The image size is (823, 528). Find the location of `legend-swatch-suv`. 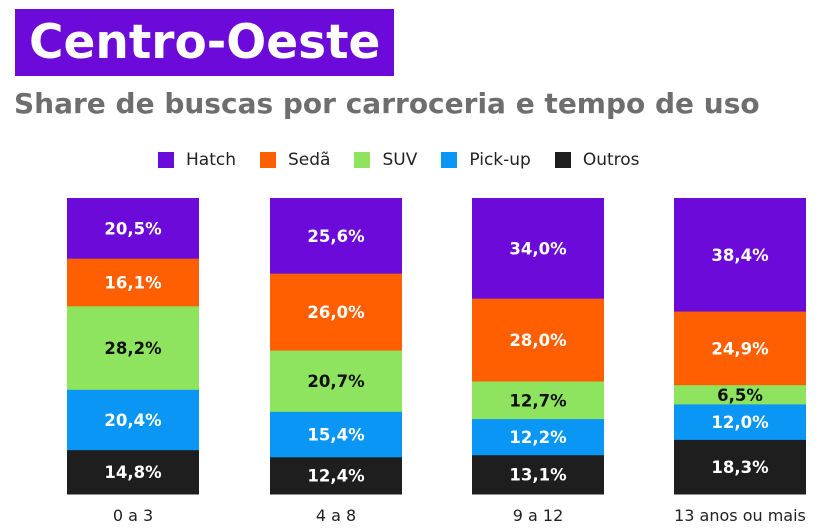

legend-swatch-suv is located at coordinates (362, 160).